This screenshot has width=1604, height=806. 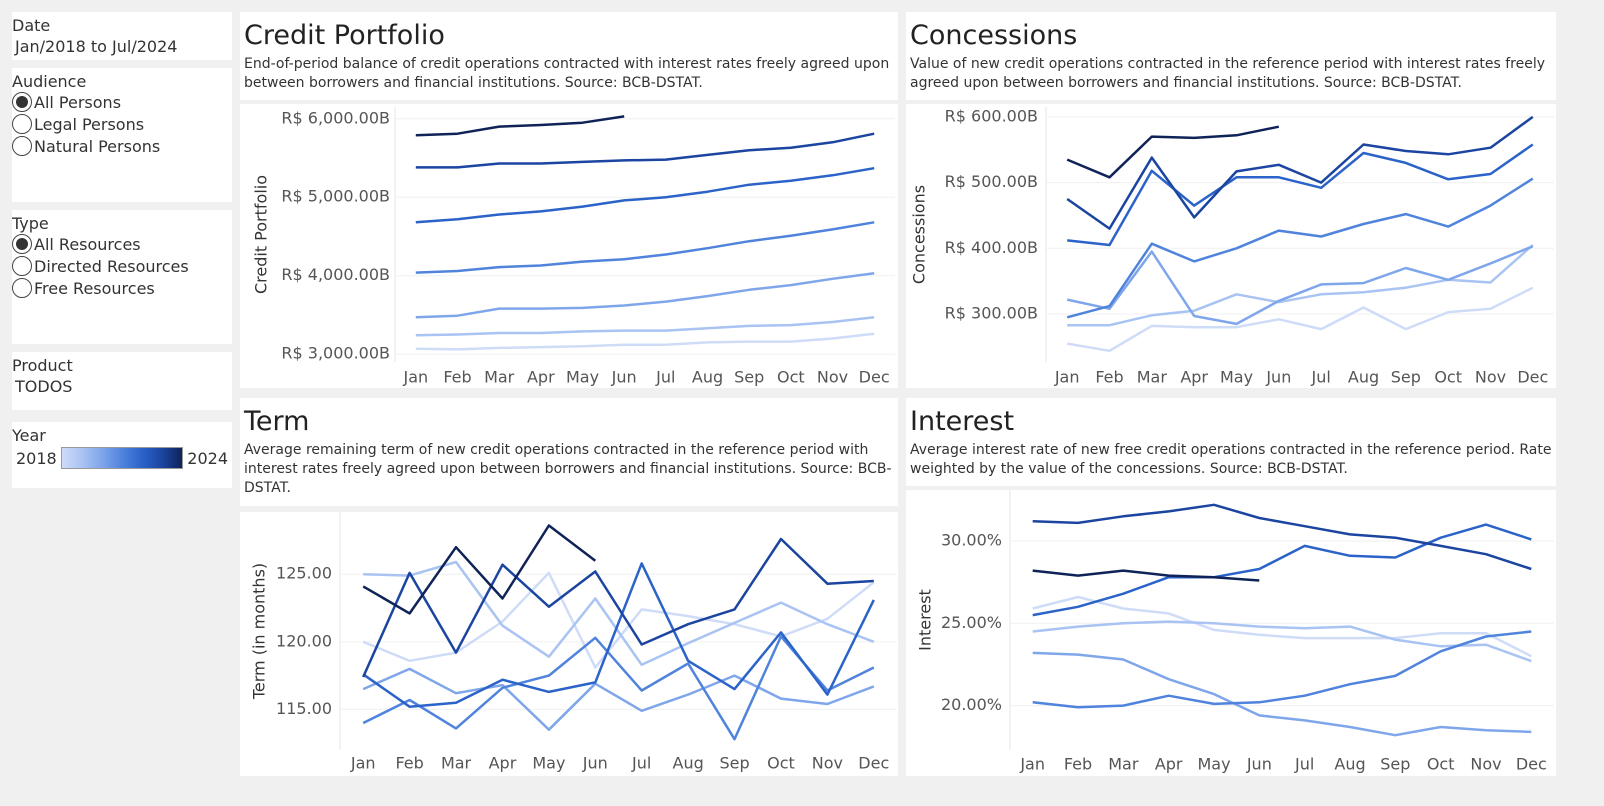 I want to click on y-tick-label: R$ 6,000.00B, so click(x=335, y=117).